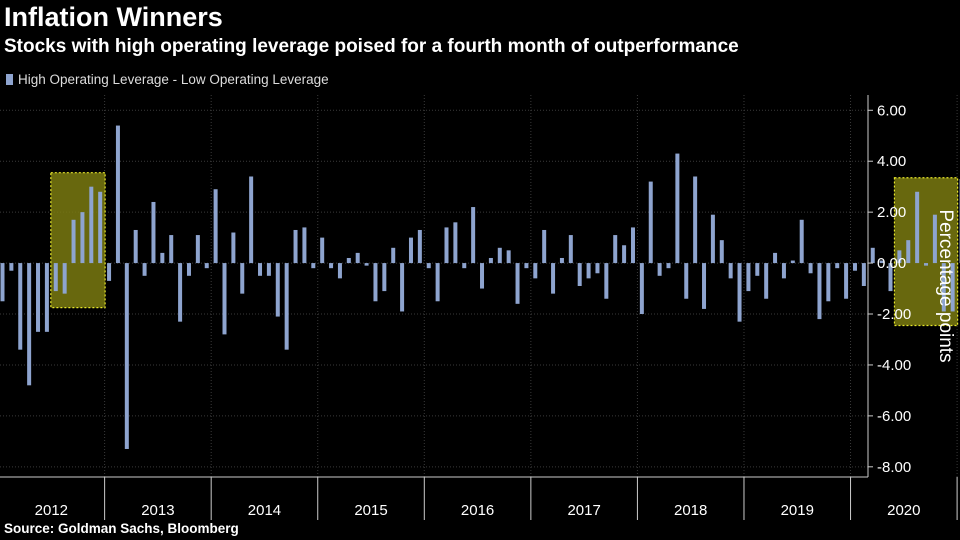 This screenshot has width=960, height=540. I want to click on y-tick-label: -8.00, so click(894, 467).